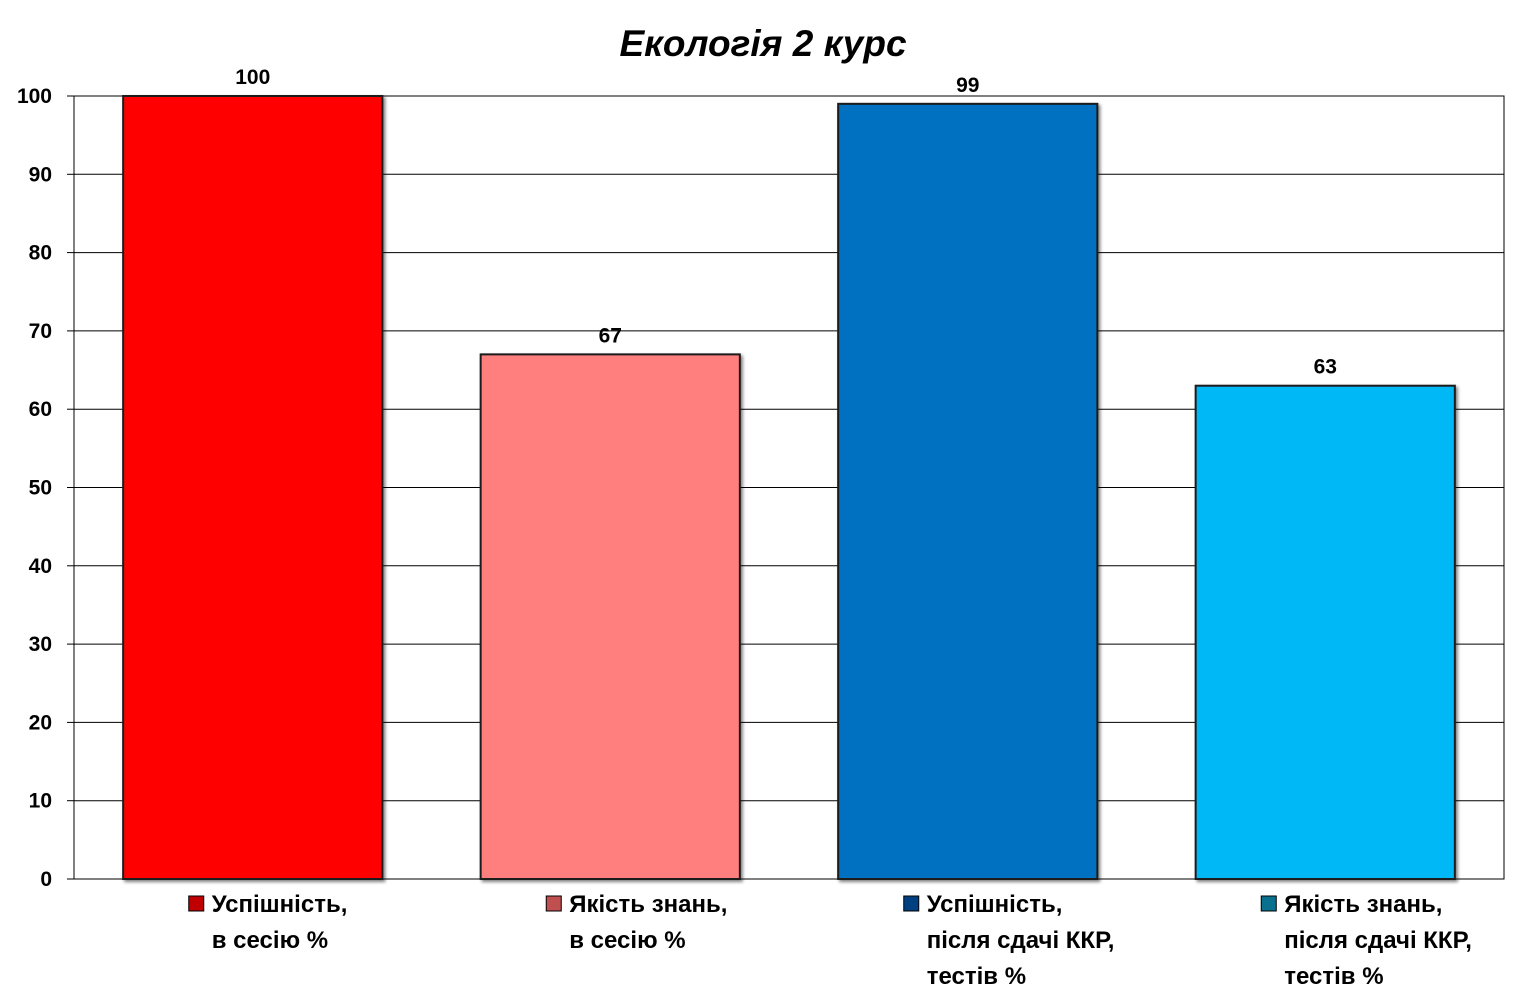 The height and width of the screenshot is (997, 1527). I want to click on y-tick-label: 80, so click(40, 253).